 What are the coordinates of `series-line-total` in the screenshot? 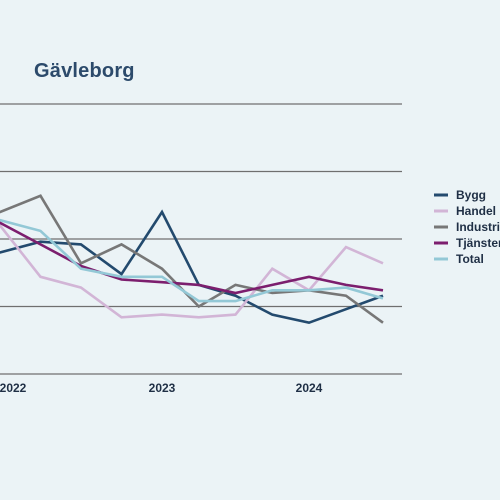 It's located at (192, 260).